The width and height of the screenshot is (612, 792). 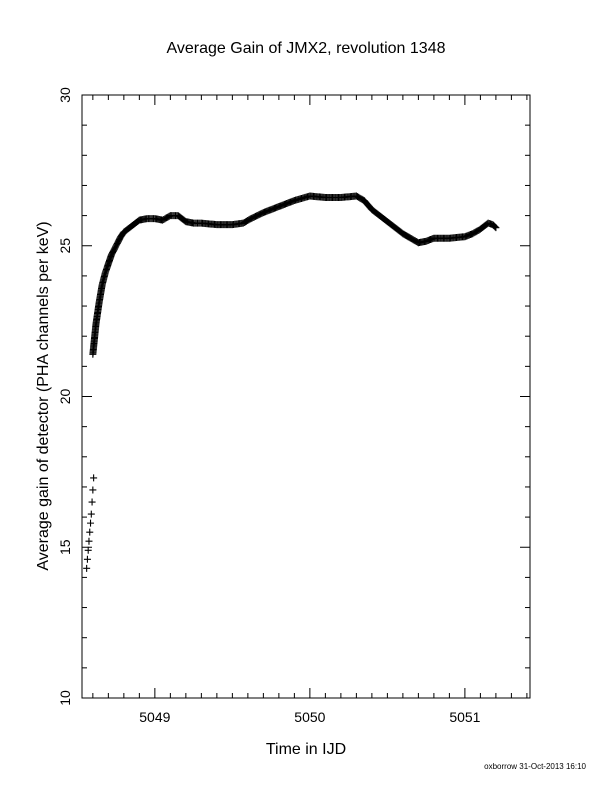 I want to click on footer-stamp: oxborrow 31-Oct-2013 16:10, so click(x=535, y=766).